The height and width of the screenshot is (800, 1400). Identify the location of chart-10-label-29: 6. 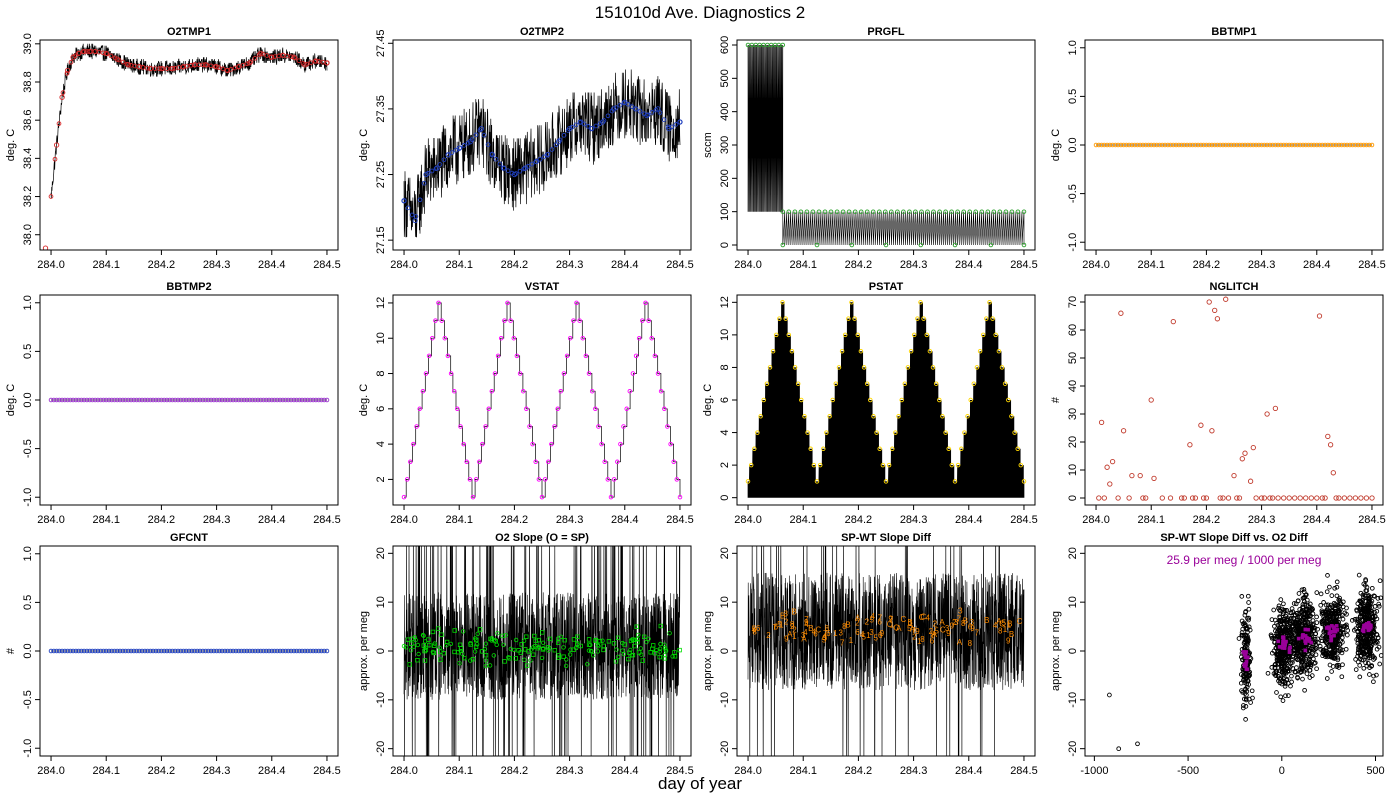
(776, 627).